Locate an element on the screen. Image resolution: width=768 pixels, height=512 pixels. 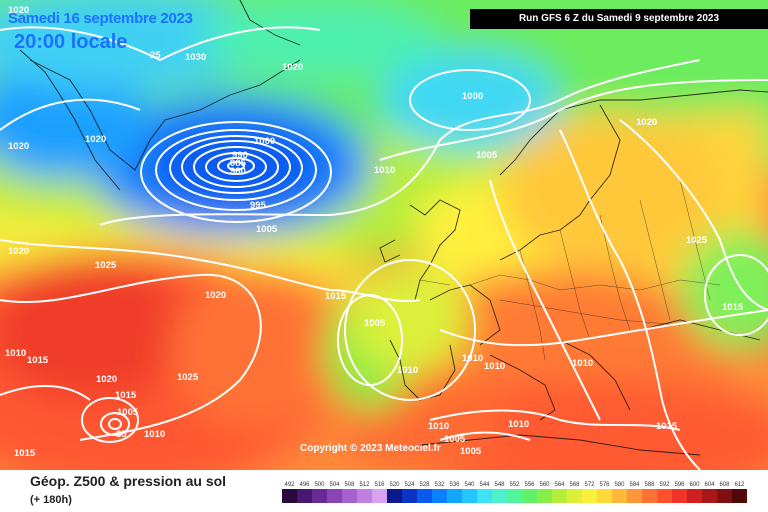
isobar-label-1020-sw: 1020 is located at coordinates (106, 379).